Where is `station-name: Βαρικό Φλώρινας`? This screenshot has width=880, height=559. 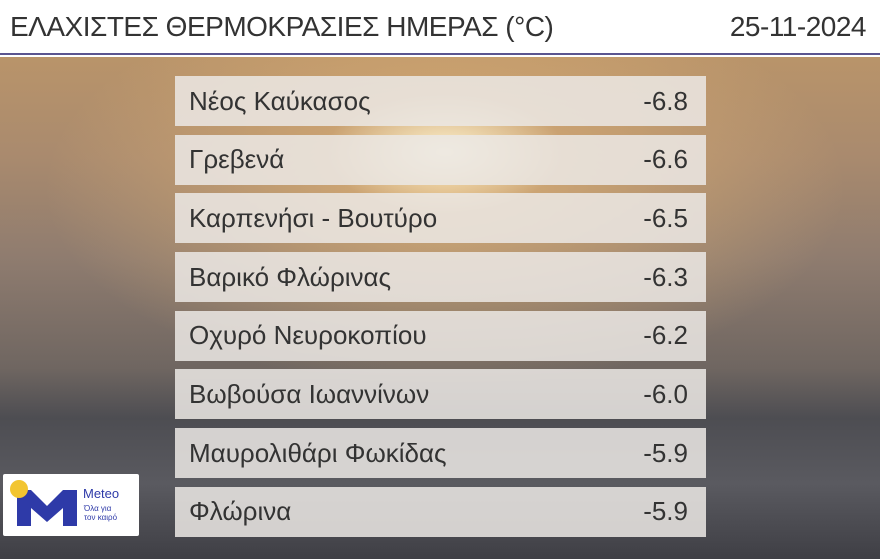 station-name: Βαρικό Φλώρινας is located at coordinates (290, 276).